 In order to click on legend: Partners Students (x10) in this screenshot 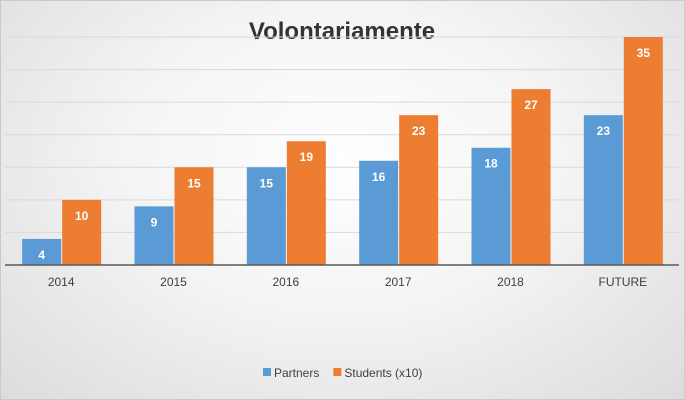, I will do `click(342, 373)`.